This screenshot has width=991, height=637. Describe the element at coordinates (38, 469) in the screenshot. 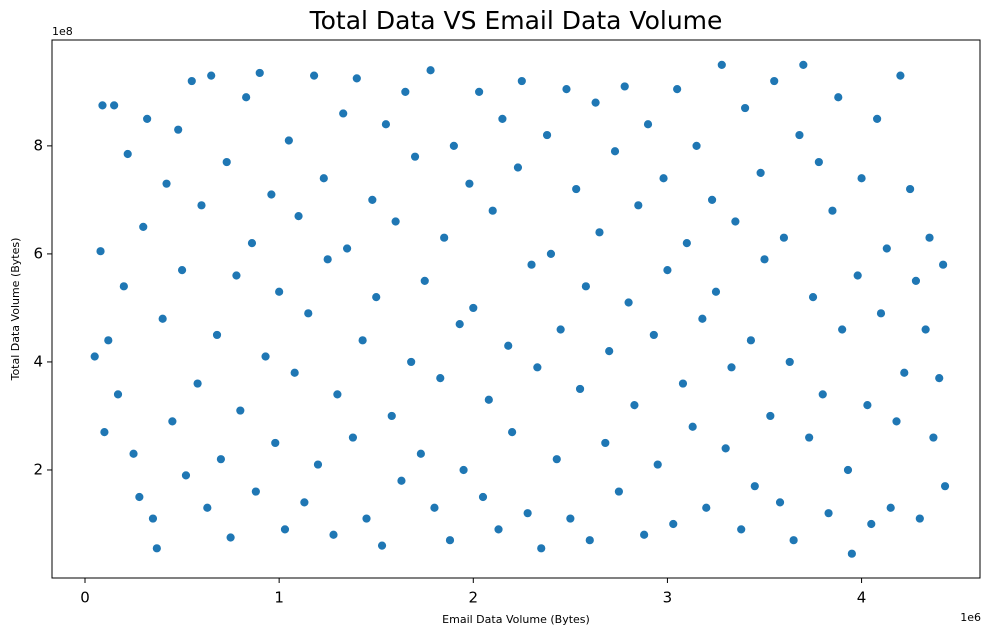

I see `y-tick-label: 2` at that location.